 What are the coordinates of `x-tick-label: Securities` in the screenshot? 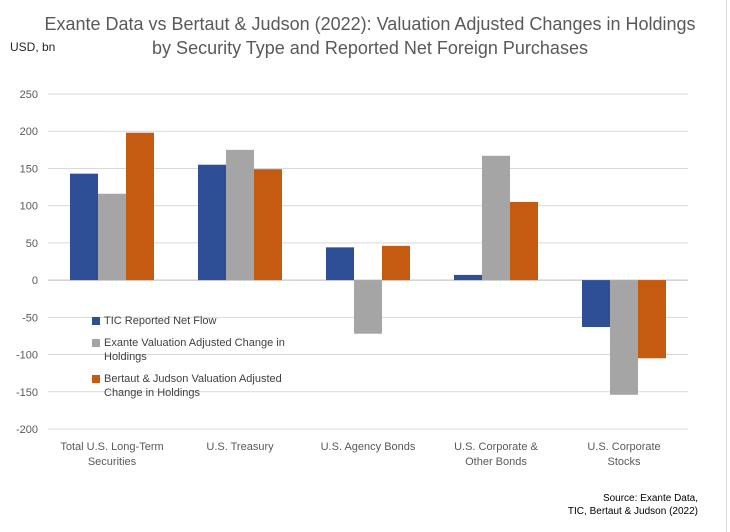 It's located at (112, 462).